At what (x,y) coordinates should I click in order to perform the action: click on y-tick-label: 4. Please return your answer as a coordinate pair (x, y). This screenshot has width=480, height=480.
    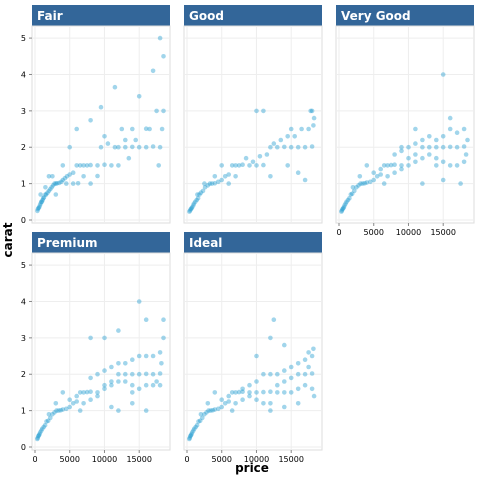
    Looking at the image, I should click on (23, 74).